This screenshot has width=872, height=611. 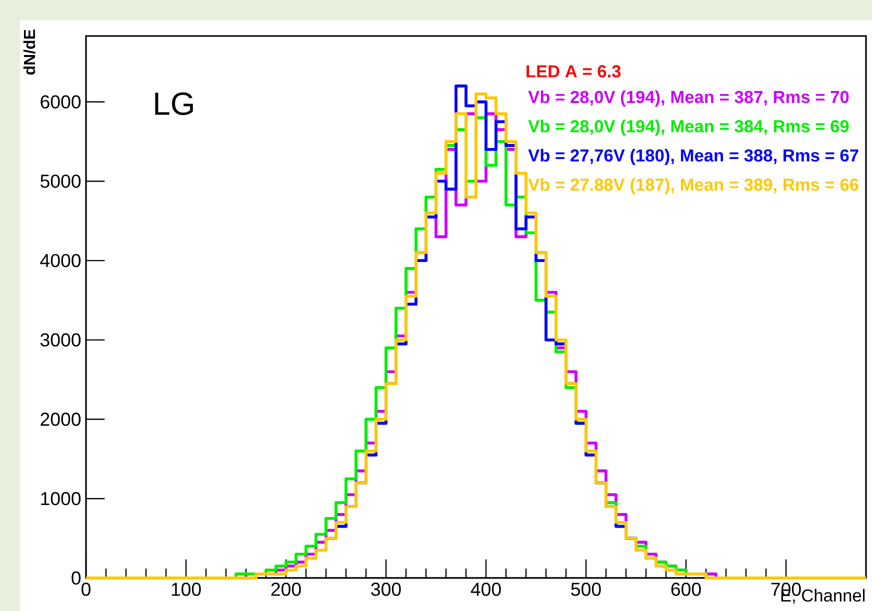 What do you see at coordinates (693, 186) in the screenshot?
I see `series-label: Vb = 27.88V (187), Mean = 389, Rms = 66` at bounding box center [693, 186].